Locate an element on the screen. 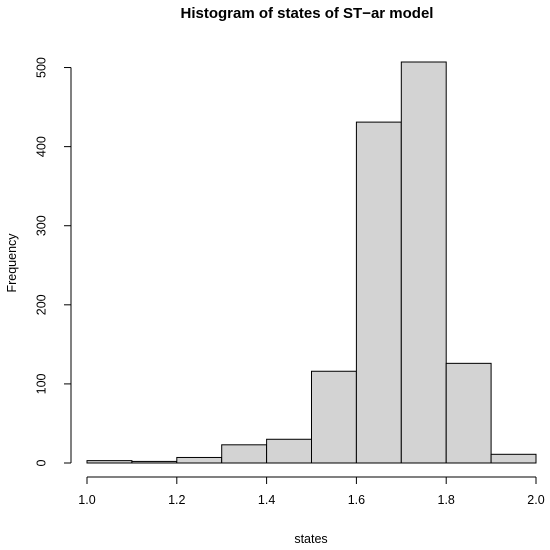 Image resolution: width=550 pixels, height=550 pixels. x-tick-label: 1.4 is located at coordinates (266, 500).